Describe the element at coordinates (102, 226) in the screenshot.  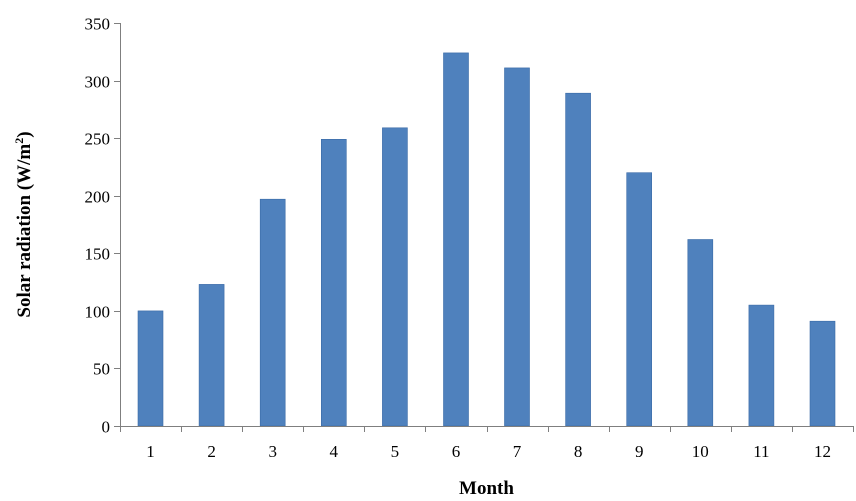
I see `y-axis-ticks: 0 50 100 150 200 250 300 350` at that location.